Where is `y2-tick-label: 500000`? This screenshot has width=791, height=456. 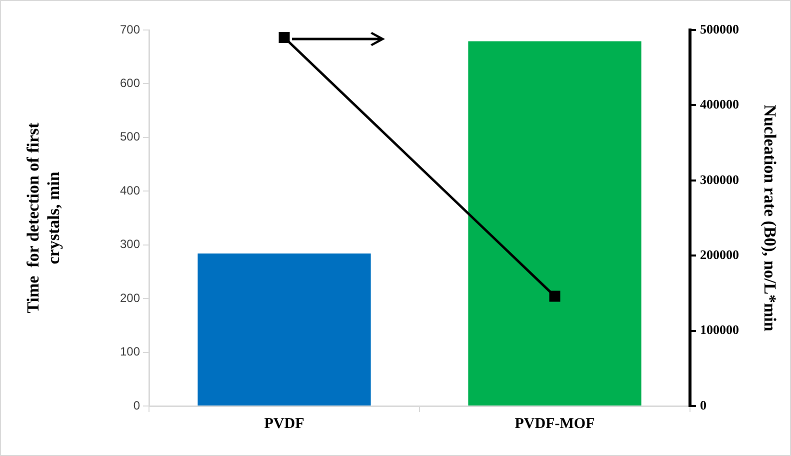
y2-tick-label: 500000 is located at coordinates (719, 28).